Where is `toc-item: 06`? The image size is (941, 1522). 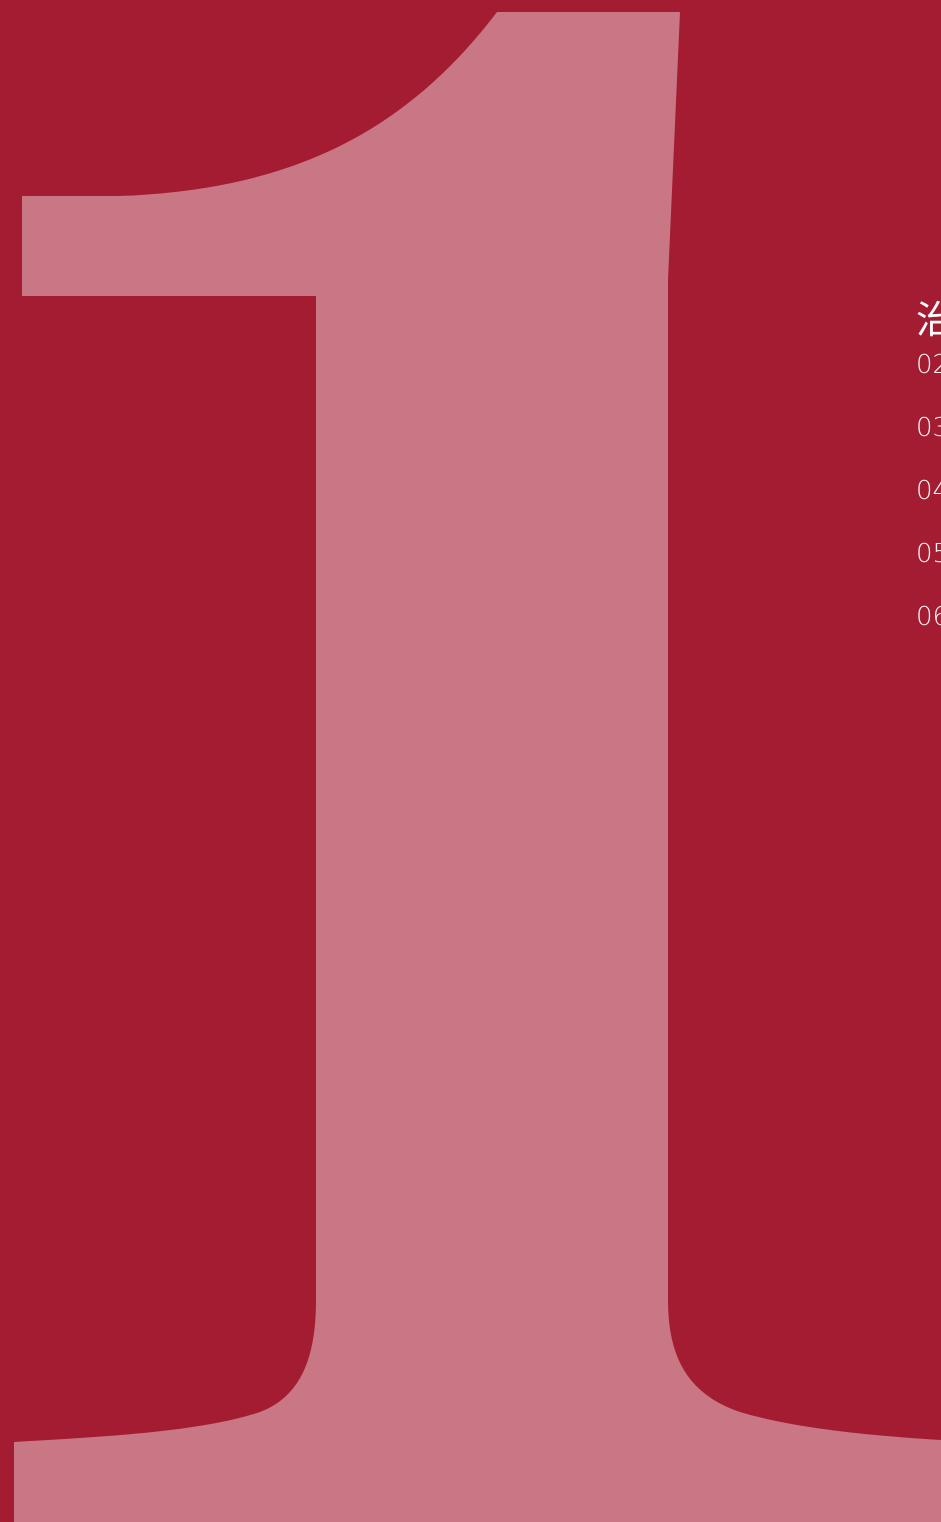
toc-item: 06 is located at coordinates (928, 617).